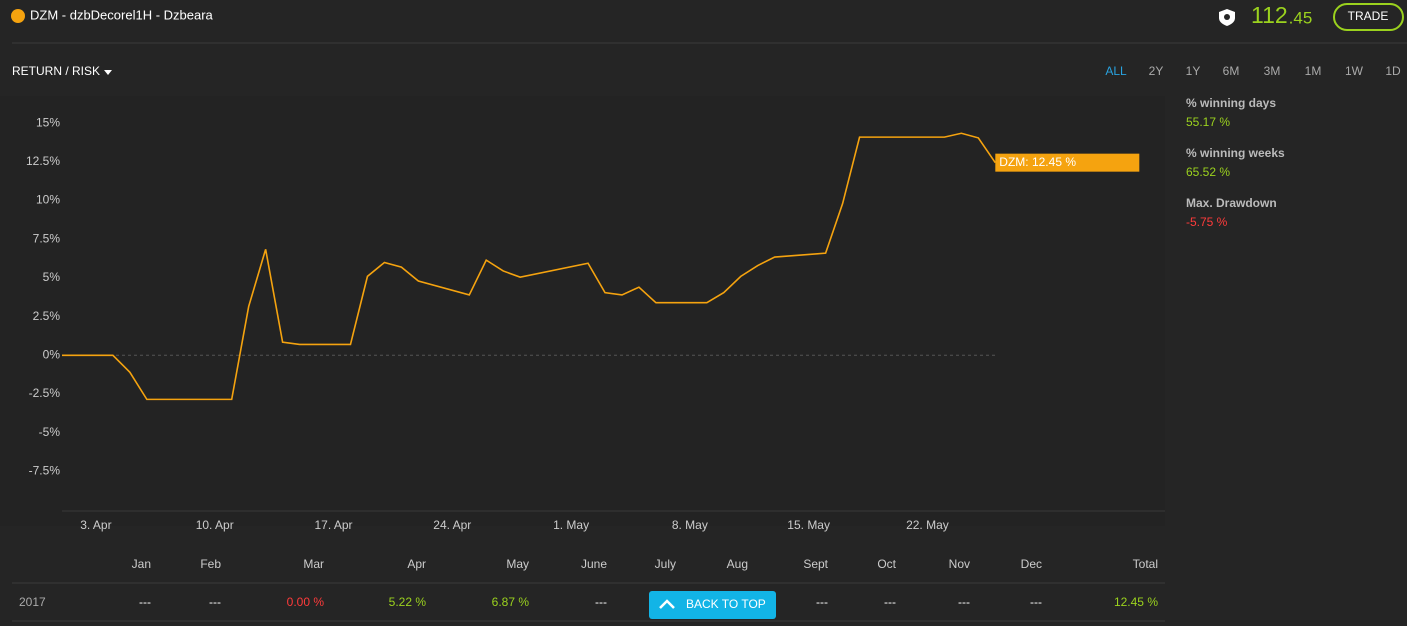  Describe the element at coordinates (408, 602) in the screenshot. I see `table-cell: 5.22 %` at that location.